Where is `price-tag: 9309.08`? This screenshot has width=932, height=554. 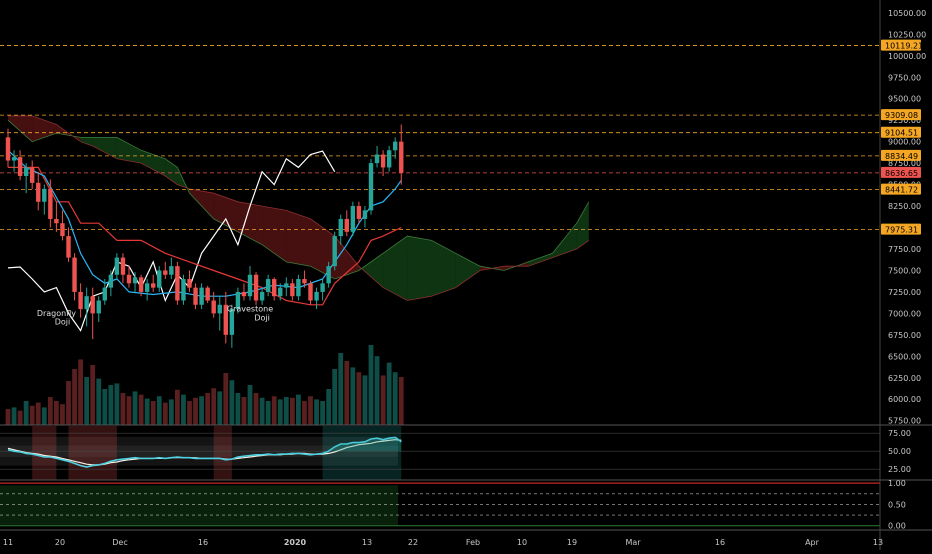
price-tag: 9309.08 is located at coordinates (901, 115).